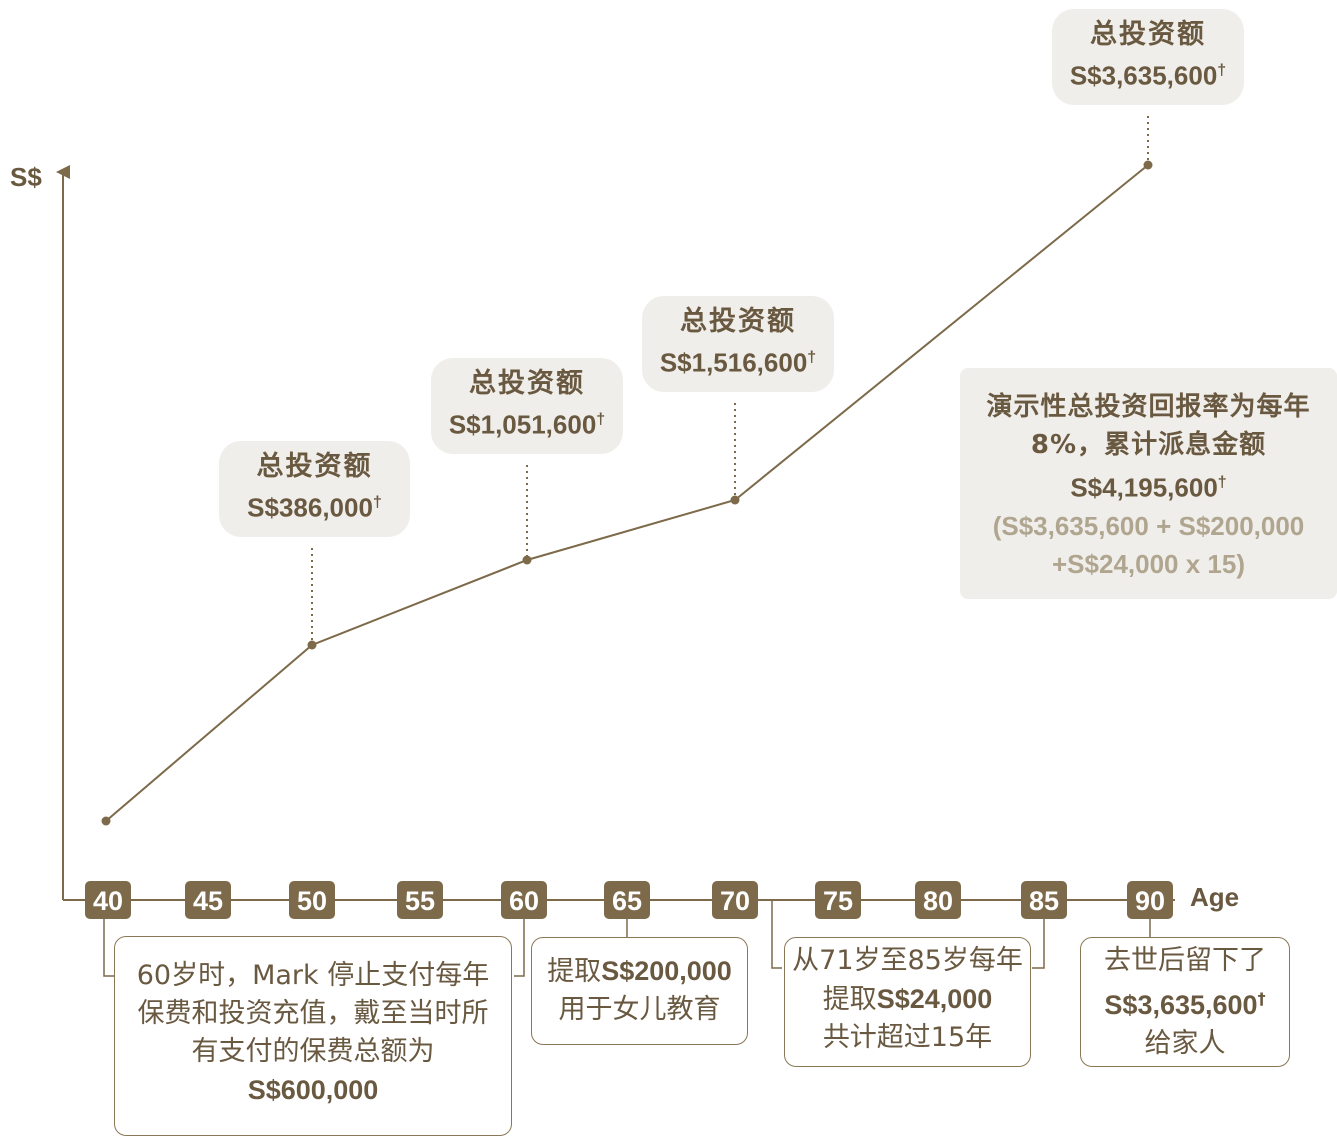  What do you see at coordinates (907, 980) in the screenshot?
I see `note-text: 从71岁至85岁每年提取` at bounding box center [907, 980].